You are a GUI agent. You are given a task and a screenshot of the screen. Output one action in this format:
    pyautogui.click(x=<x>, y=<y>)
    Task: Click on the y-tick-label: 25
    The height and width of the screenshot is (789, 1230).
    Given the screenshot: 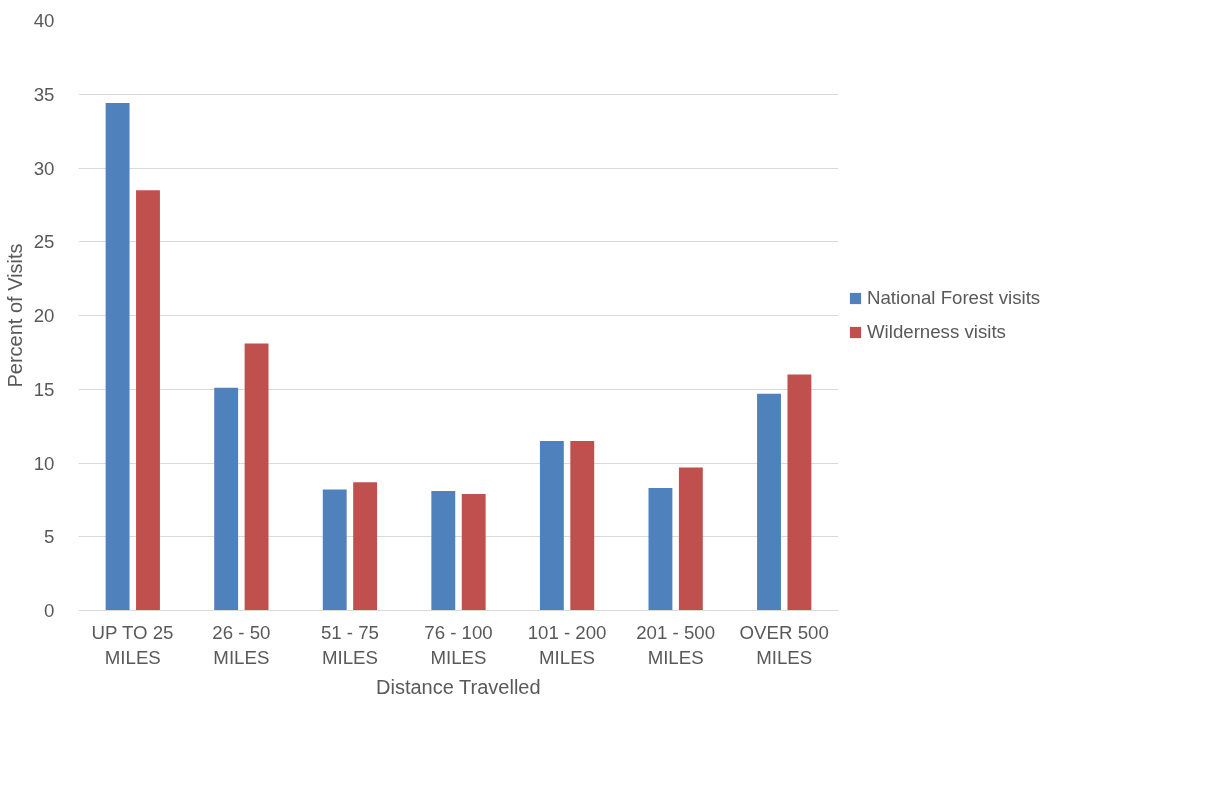 What is the action you would take?
    pyautogui.click(x=44, y=242)
    